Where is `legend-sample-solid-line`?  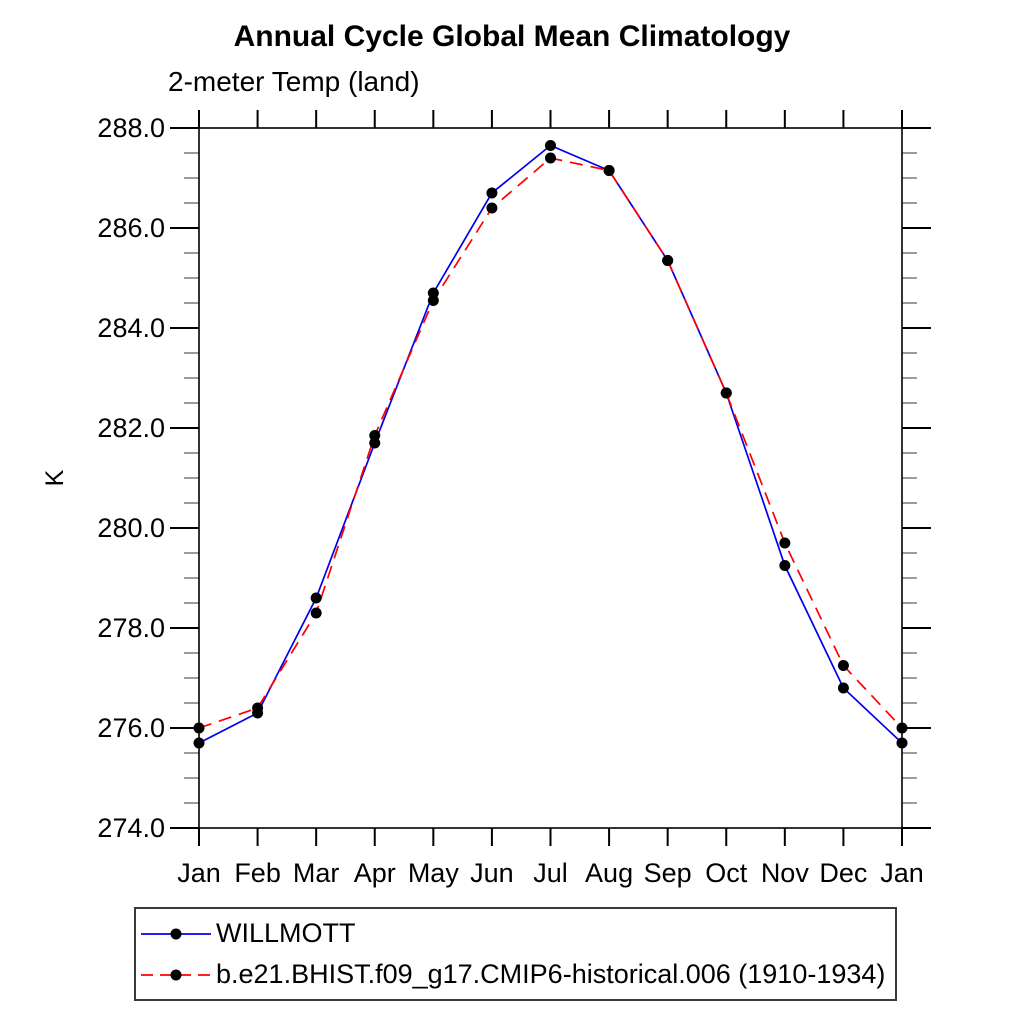
legend-sample-solid-line is located at coordinates (176, 933).